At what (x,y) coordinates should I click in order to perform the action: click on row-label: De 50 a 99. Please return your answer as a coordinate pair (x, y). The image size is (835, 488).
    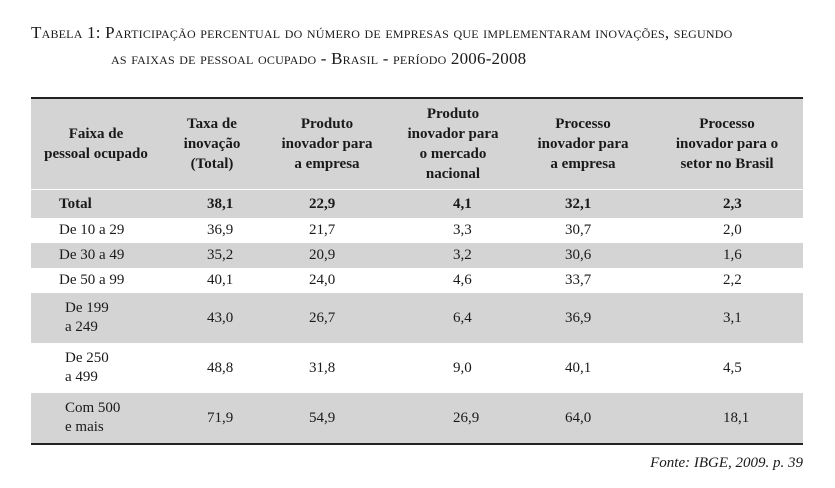
    Looking at the image, I should click on (96, 280).